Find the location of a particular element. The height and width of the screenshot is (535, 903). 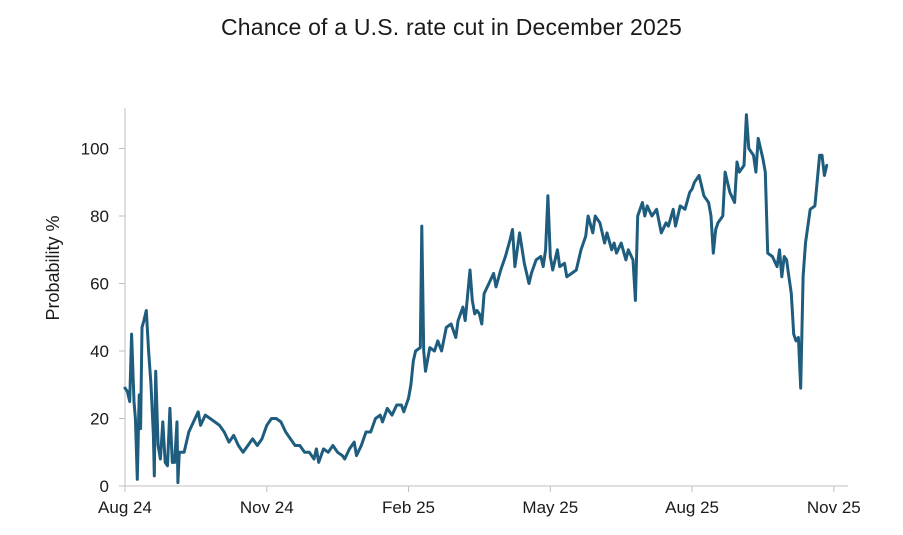

x-tick-label: Feb 25 is located at coordinates (408, 507).